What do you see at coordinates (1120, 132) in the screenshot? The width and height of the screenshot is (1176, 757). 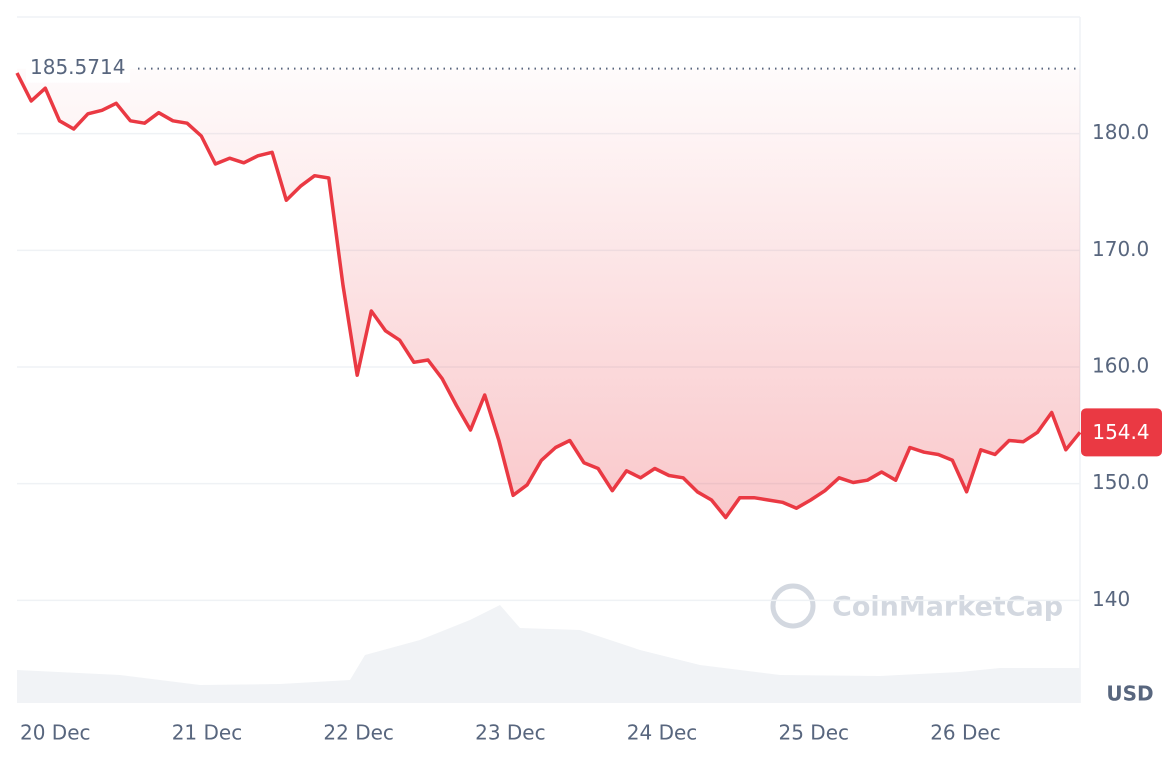 I see `y-tick-label: 180.0` at bounding box center [1120, 132].